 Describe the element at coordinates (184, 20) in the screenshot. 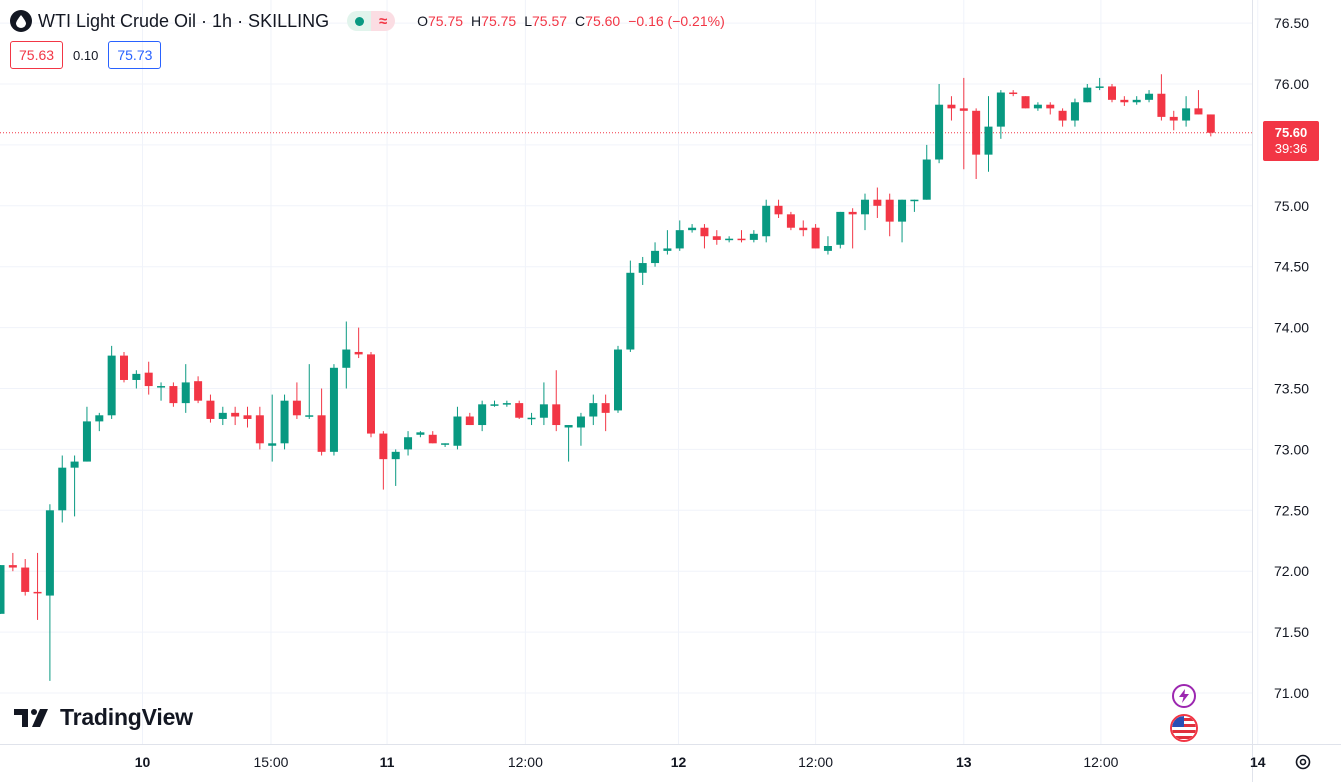

I see `symbol-title: WTI Light Crude Oil · 1h · SKILLING` at that location.